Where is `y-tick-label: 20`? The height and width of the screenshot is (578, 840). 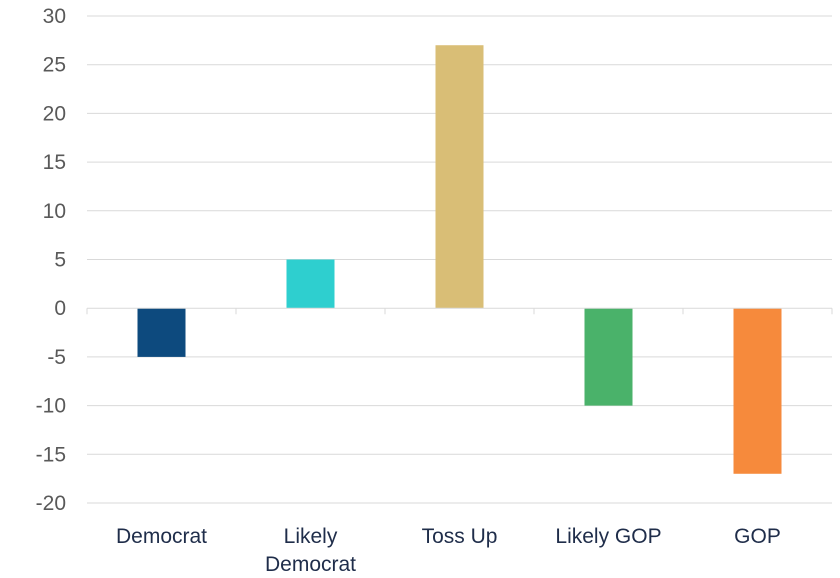 y-tick-label: 20 is located at coordinates (54, 113).